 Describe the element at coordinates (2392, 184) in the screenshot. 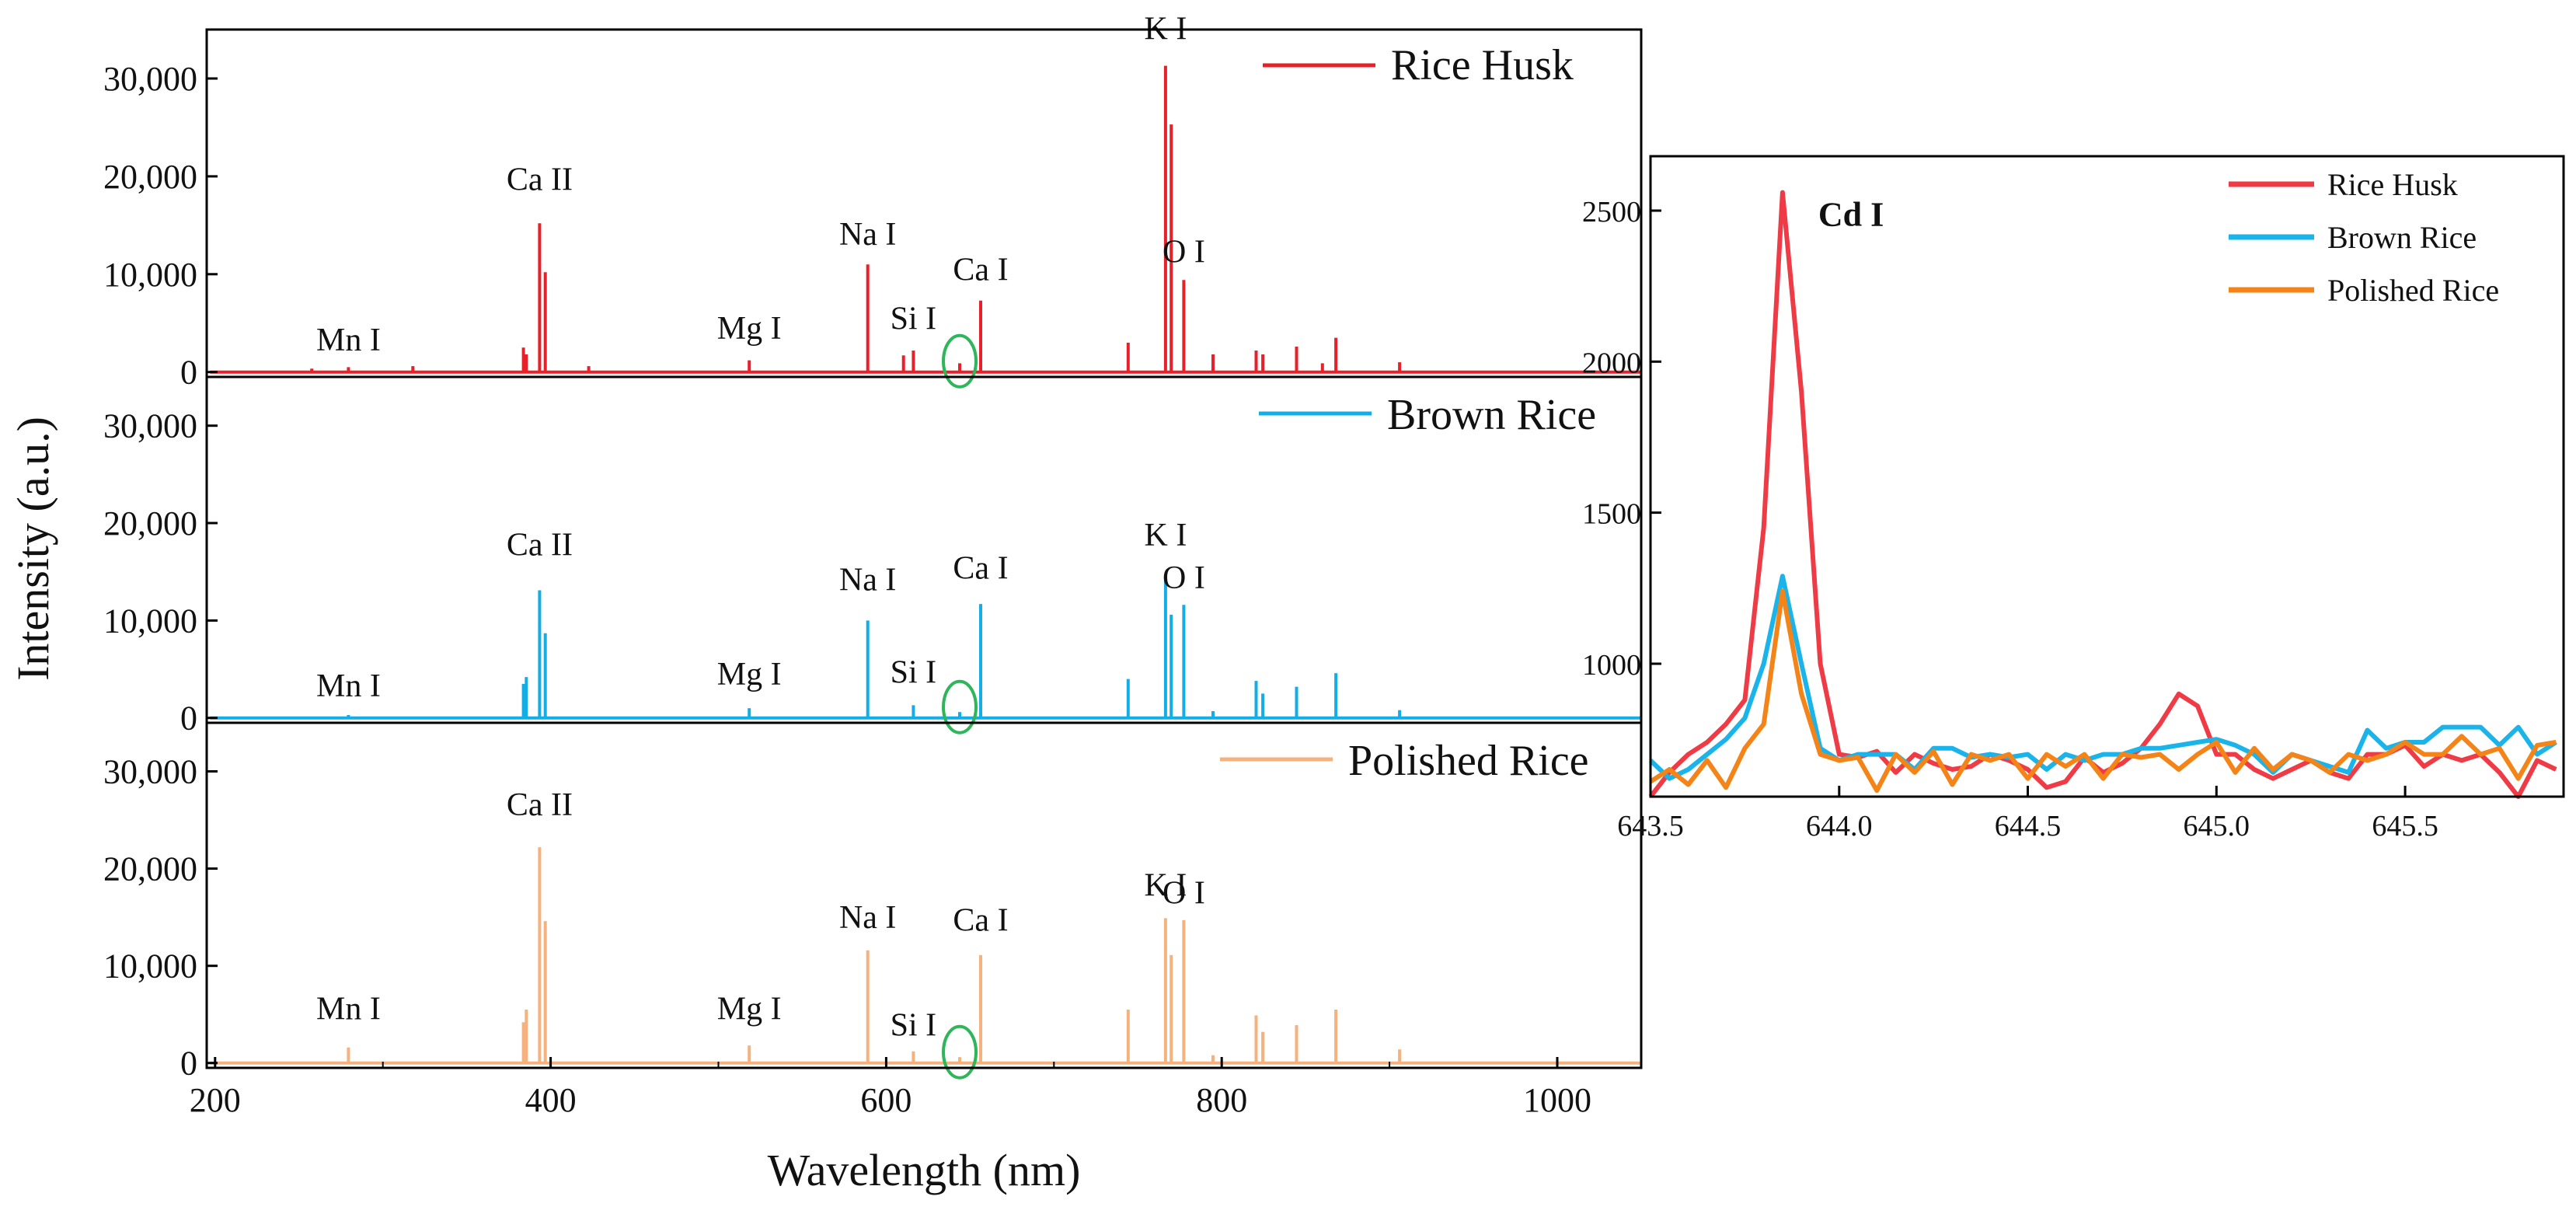

I see `inset-legend-label: Rice Husk` at that location.